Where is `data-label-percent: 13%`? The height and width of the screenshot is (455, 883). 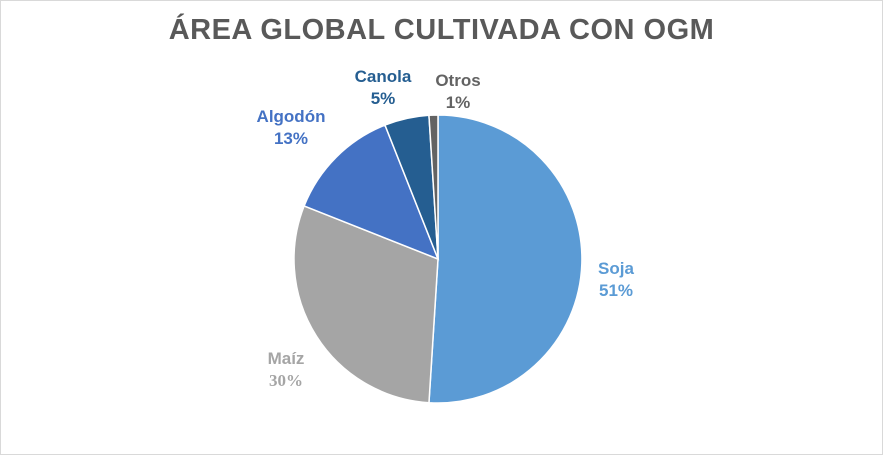
data-label-percent: 13% is located at coordinates (291, 138).